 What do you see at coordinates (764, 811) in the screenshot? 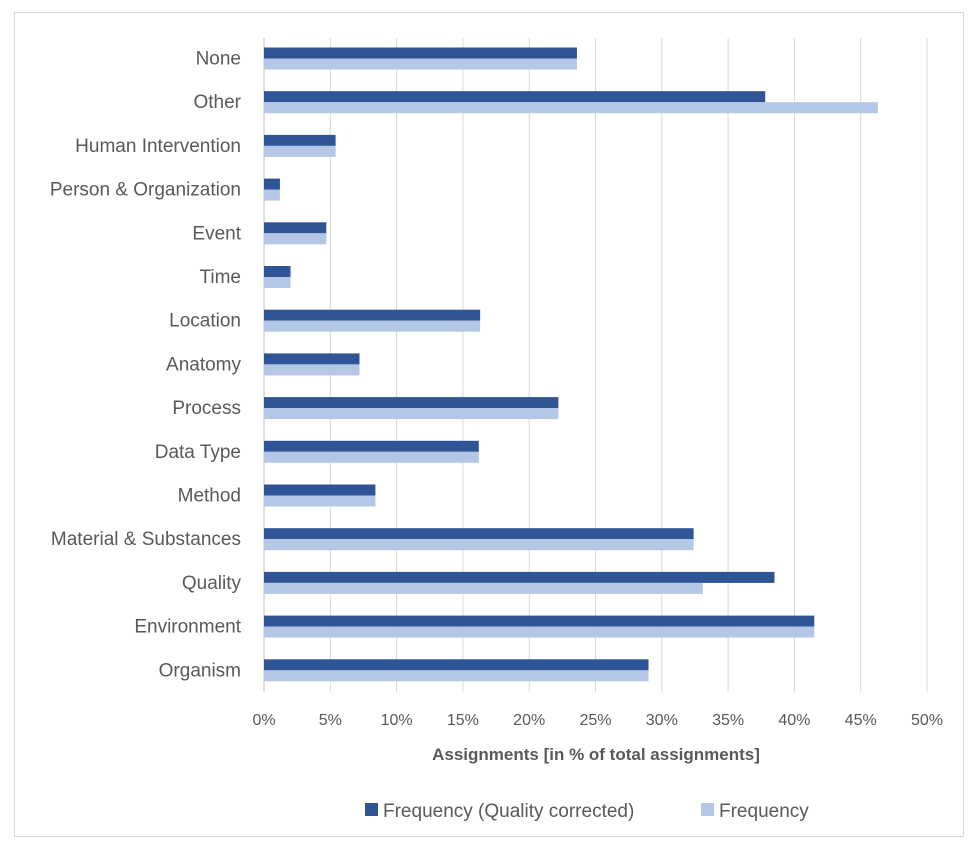
I see `legend-label-frequency: Frequency` at bounding box center [764, 811].